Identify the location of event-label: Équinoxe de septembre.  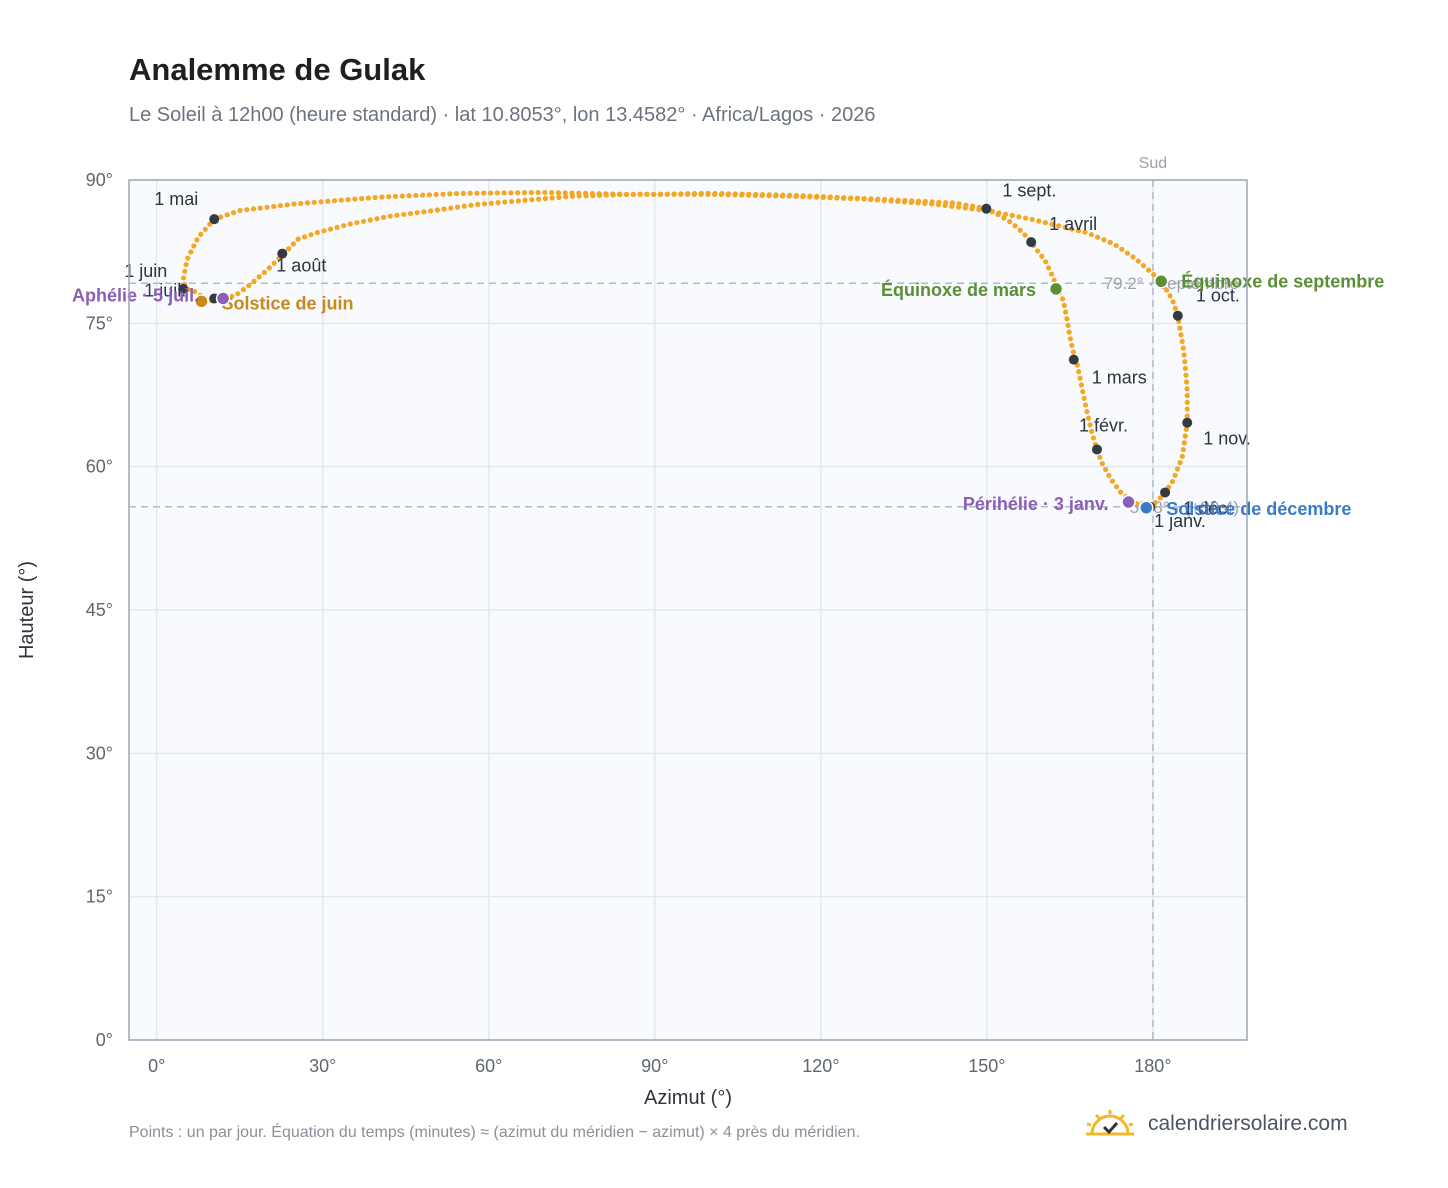
(1282, 280).